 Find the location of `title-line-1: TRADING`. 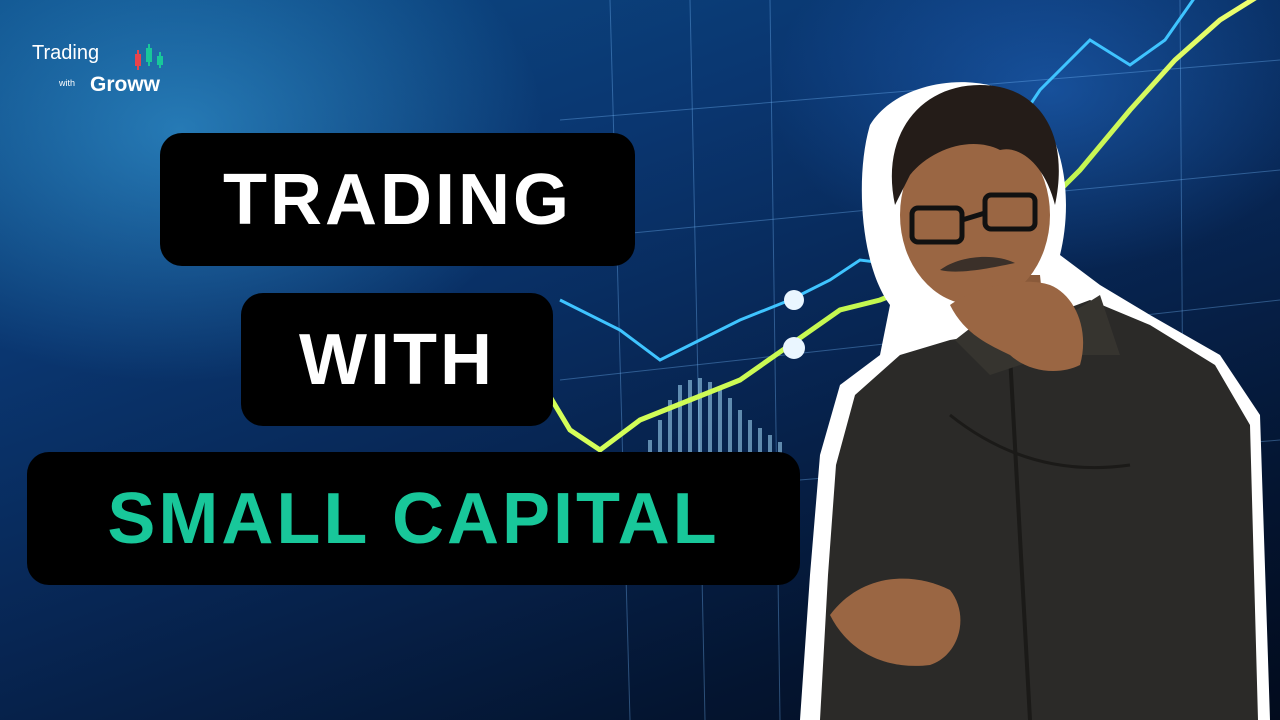

title-line-1: TRADING is located at coordinates (397, 199).